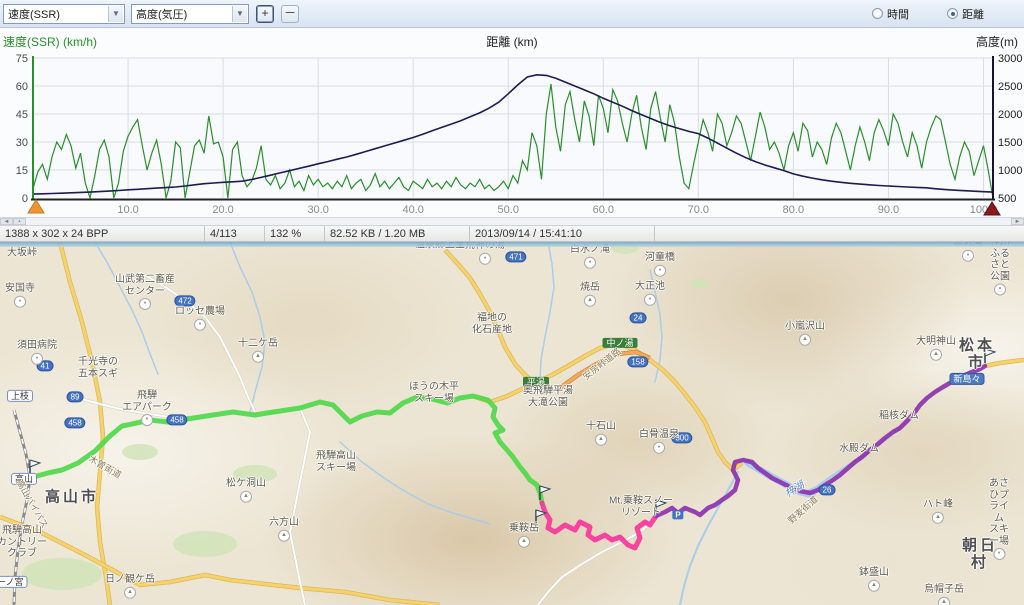 The height and width of the screenshot is (605, 1024). Describe the element at coordinates (24, 479) in the screenshot. I see `map-label-高山: 高山` at that location.